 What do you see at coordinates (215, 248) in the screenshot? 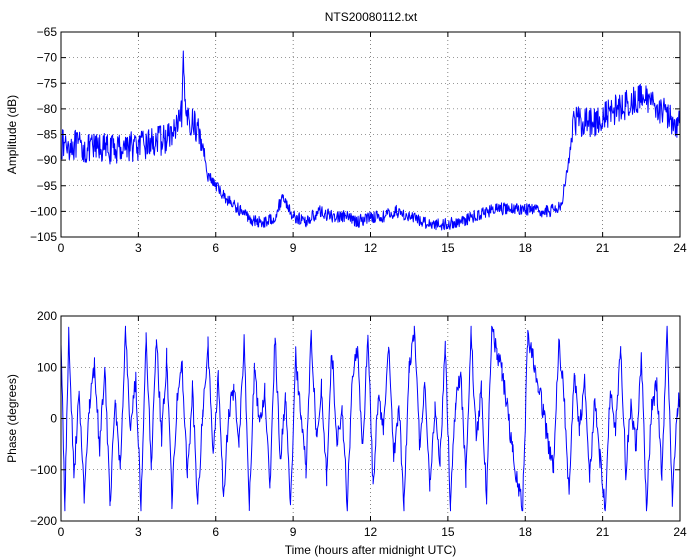
I see `amplitude-x-tick-label: 6` at bounding box center [215, 248].